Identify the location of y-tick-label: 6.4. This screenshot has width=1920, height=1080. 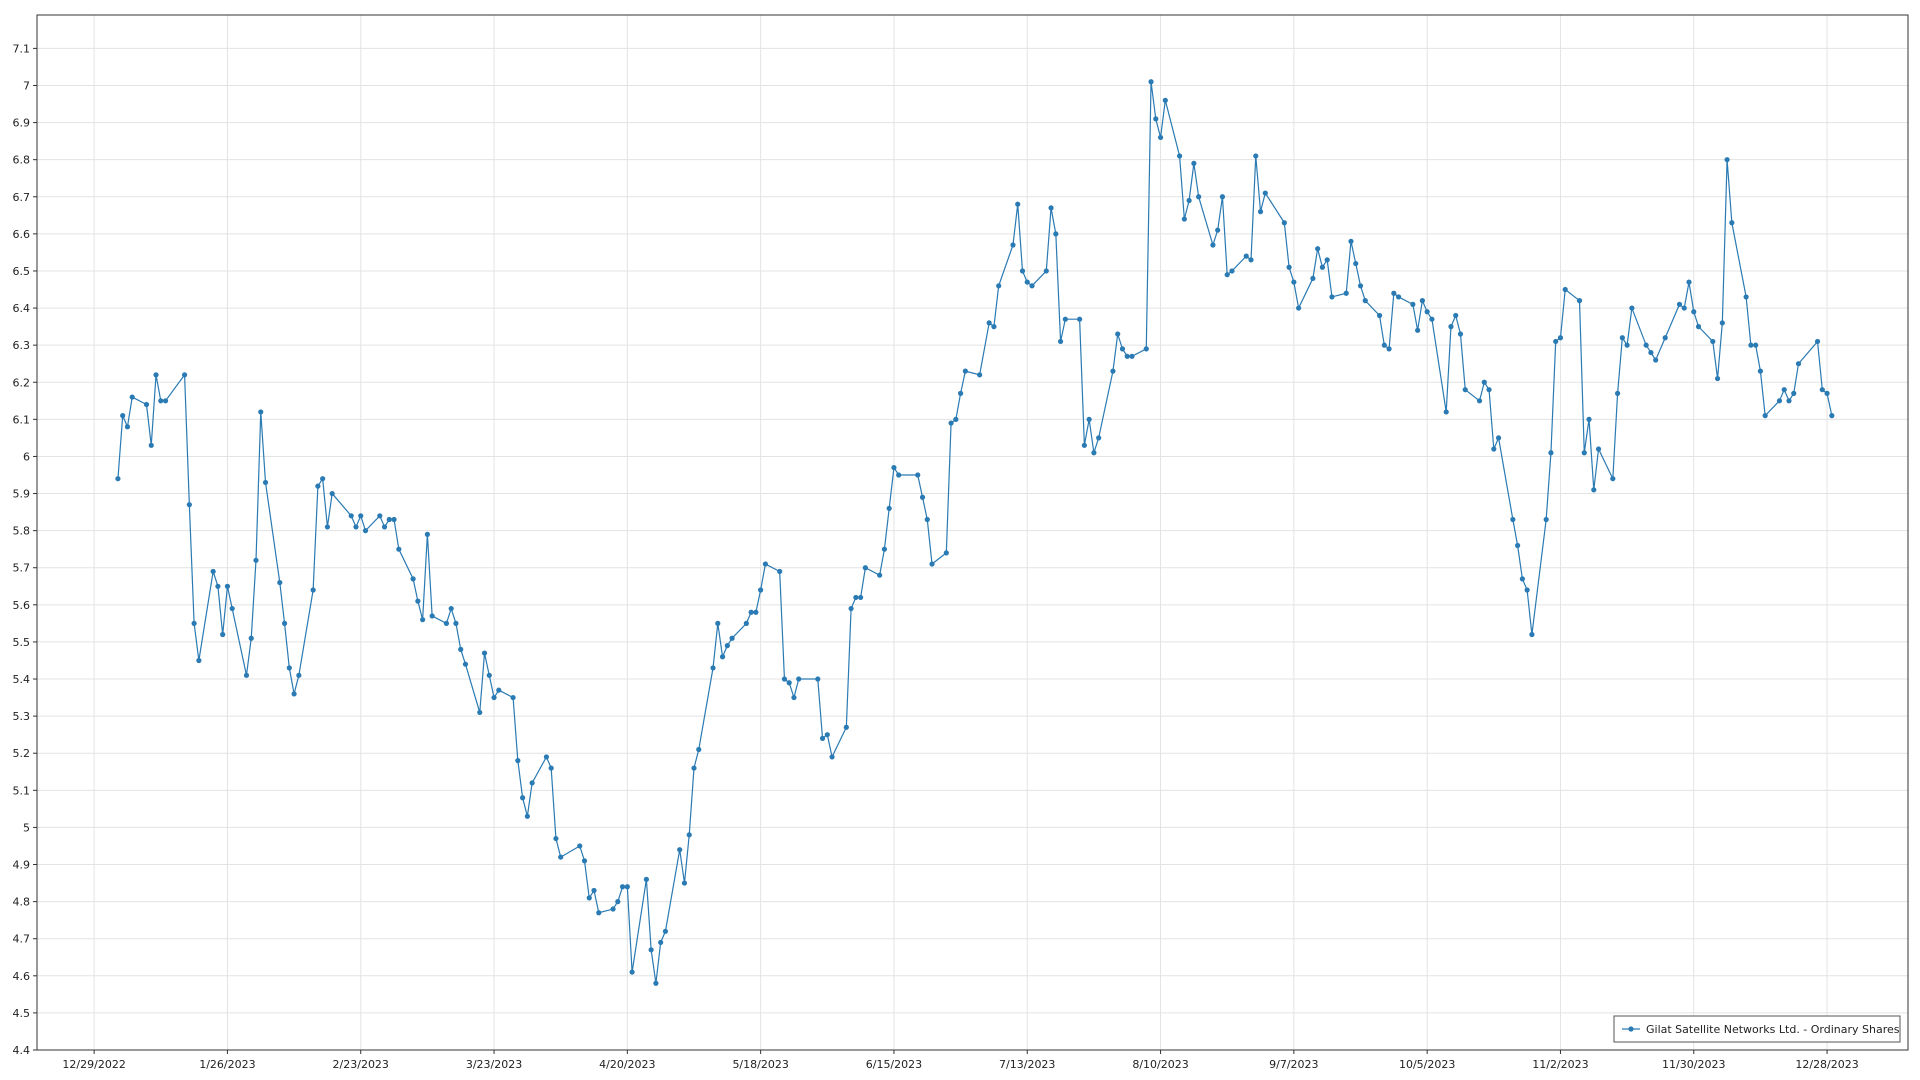
(22, 308).